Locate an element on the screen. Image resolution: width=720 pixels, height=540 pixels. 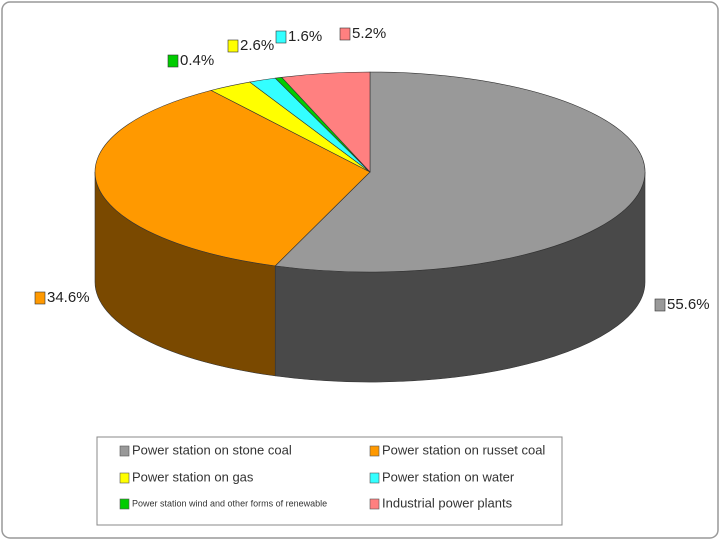
data-label: 34.6% is located at coordinates (68, 297).